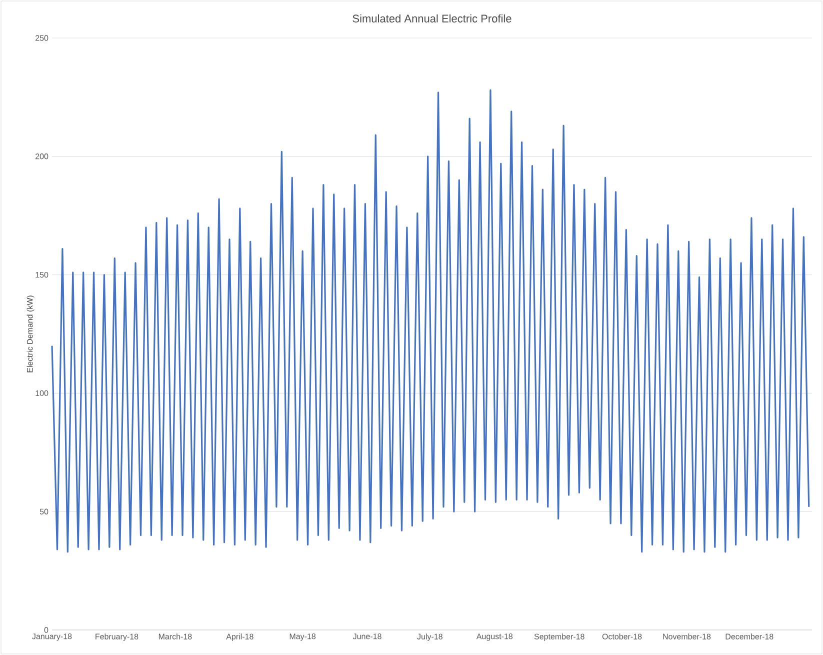 This screenshot has width=823, height=655. Describe the element at coordinates (117, 637) in the screenshot. I see `x-tick-label: February-18` at that location.